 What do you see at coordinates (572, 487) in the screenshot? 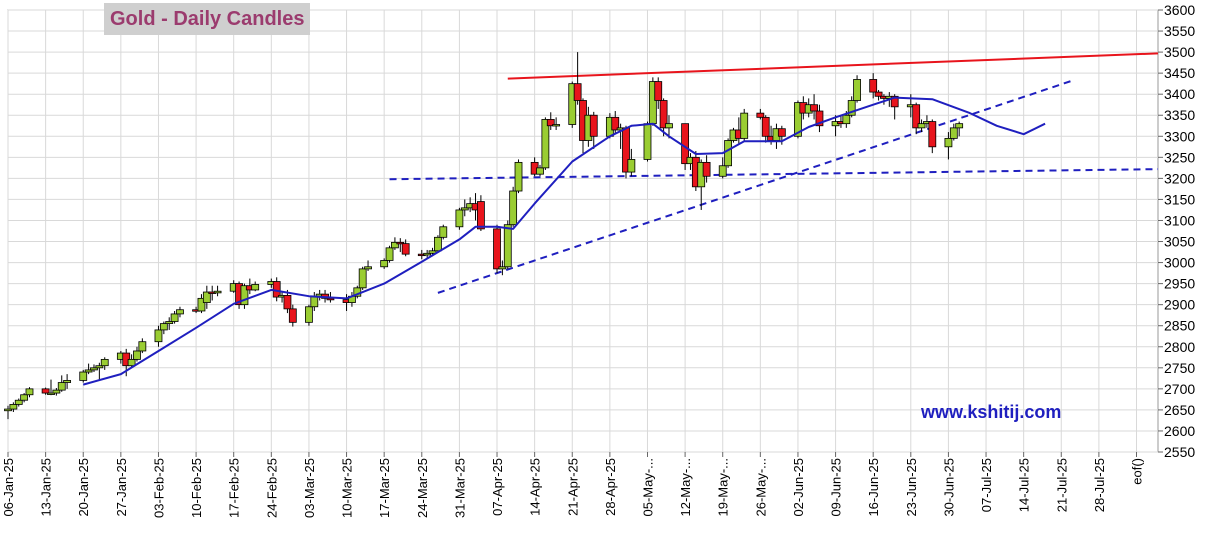
I see `x-tick-label: 21-Apr-25` at bounding box center [572, 487].